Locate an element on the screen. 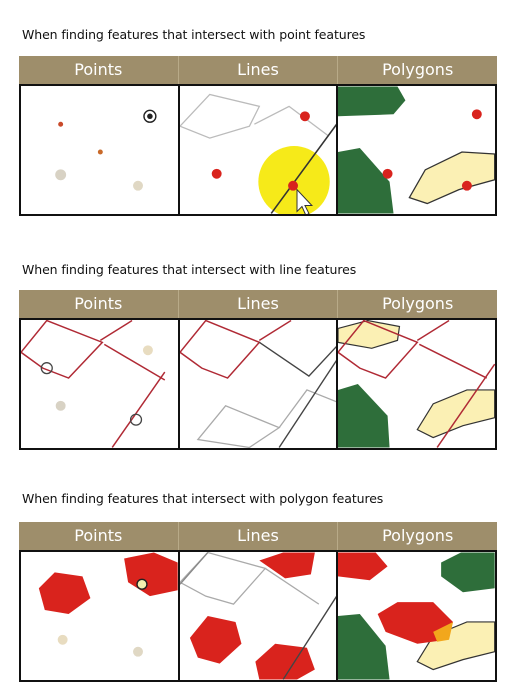 Image resolution: width=515 pixels, height=692 pixels. target-point-ring is located at coordinates (150, 116).